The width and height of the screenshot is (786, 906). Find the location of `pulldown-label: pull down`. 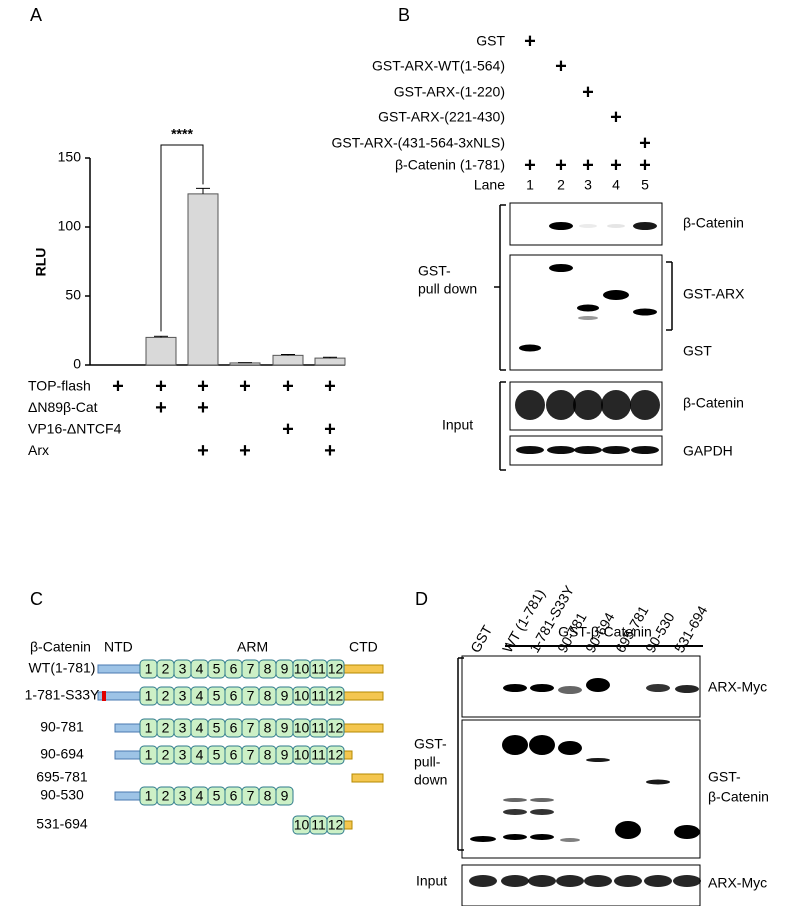

pulldown-label: pull down is located at coordinates (447, 289).